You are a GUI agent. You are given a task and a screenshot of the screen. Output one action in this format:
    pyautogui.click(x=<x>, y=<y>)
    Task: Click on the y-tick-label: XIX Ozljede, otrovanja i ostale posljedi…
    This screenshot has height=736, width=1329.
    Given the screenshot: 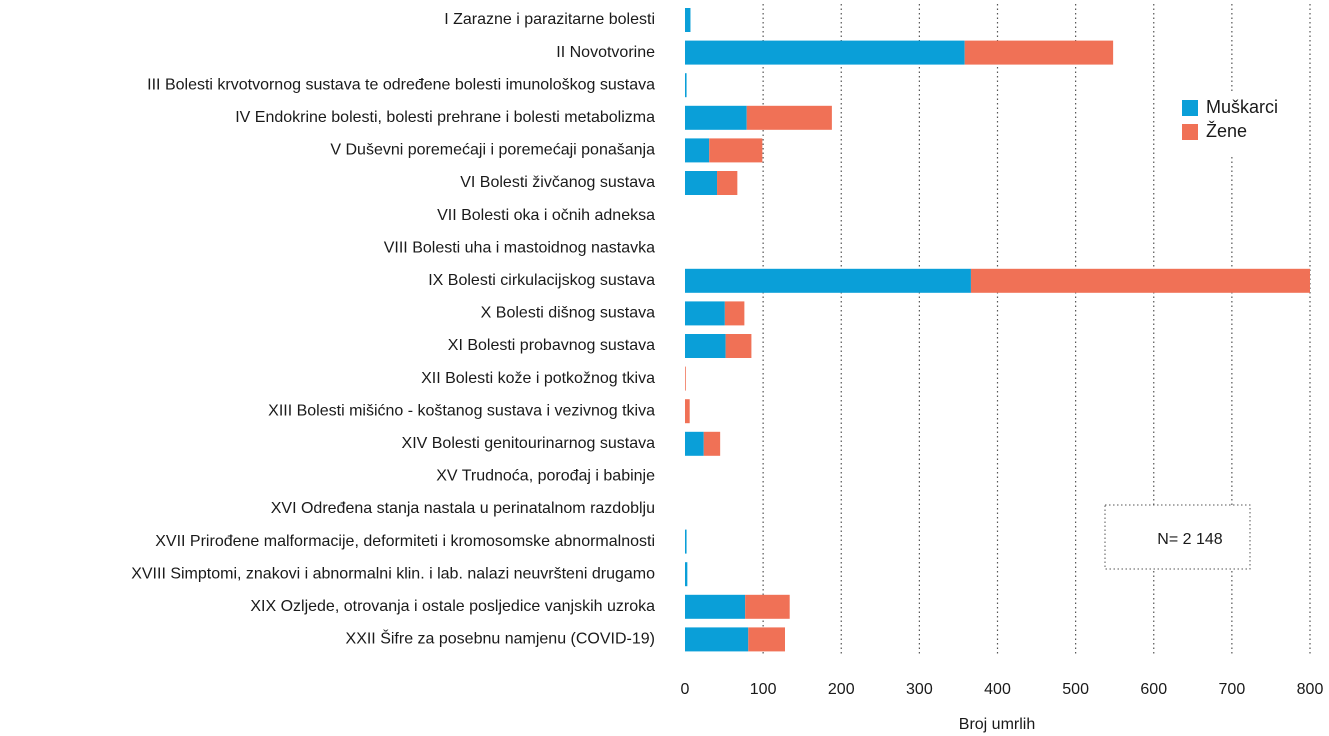 What is the action you would take?
    pyautogui.click(x=452, y=606)
    